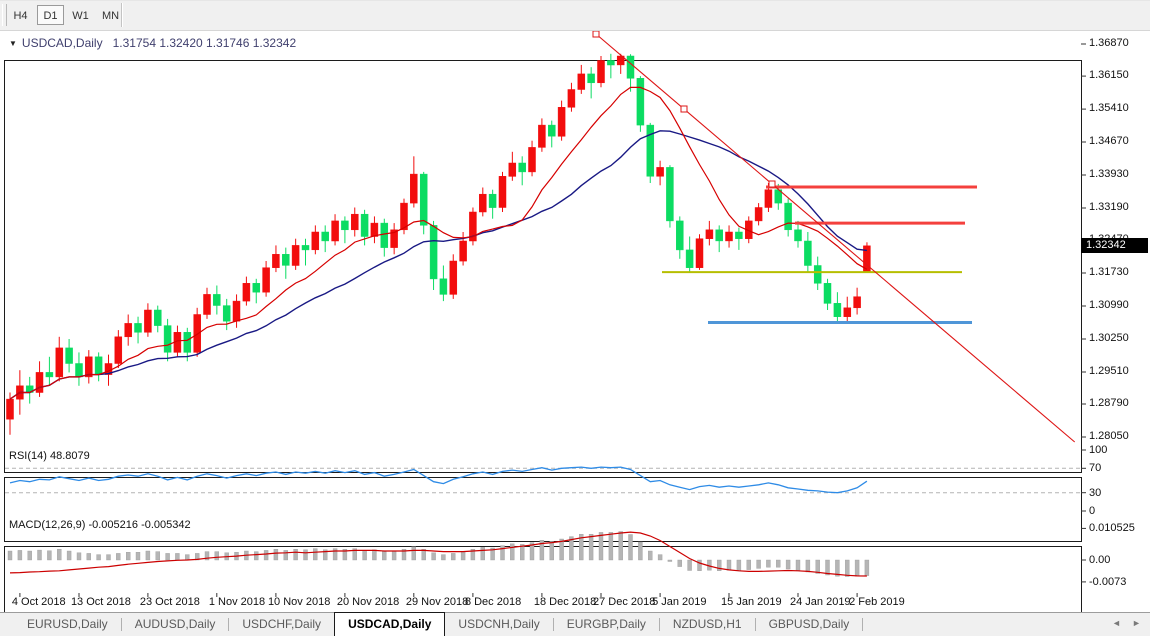 The height and width of the screenshot is (636, 1150). I want to click on date-axis-label: 1 Nov 2018, so click(237, 602).